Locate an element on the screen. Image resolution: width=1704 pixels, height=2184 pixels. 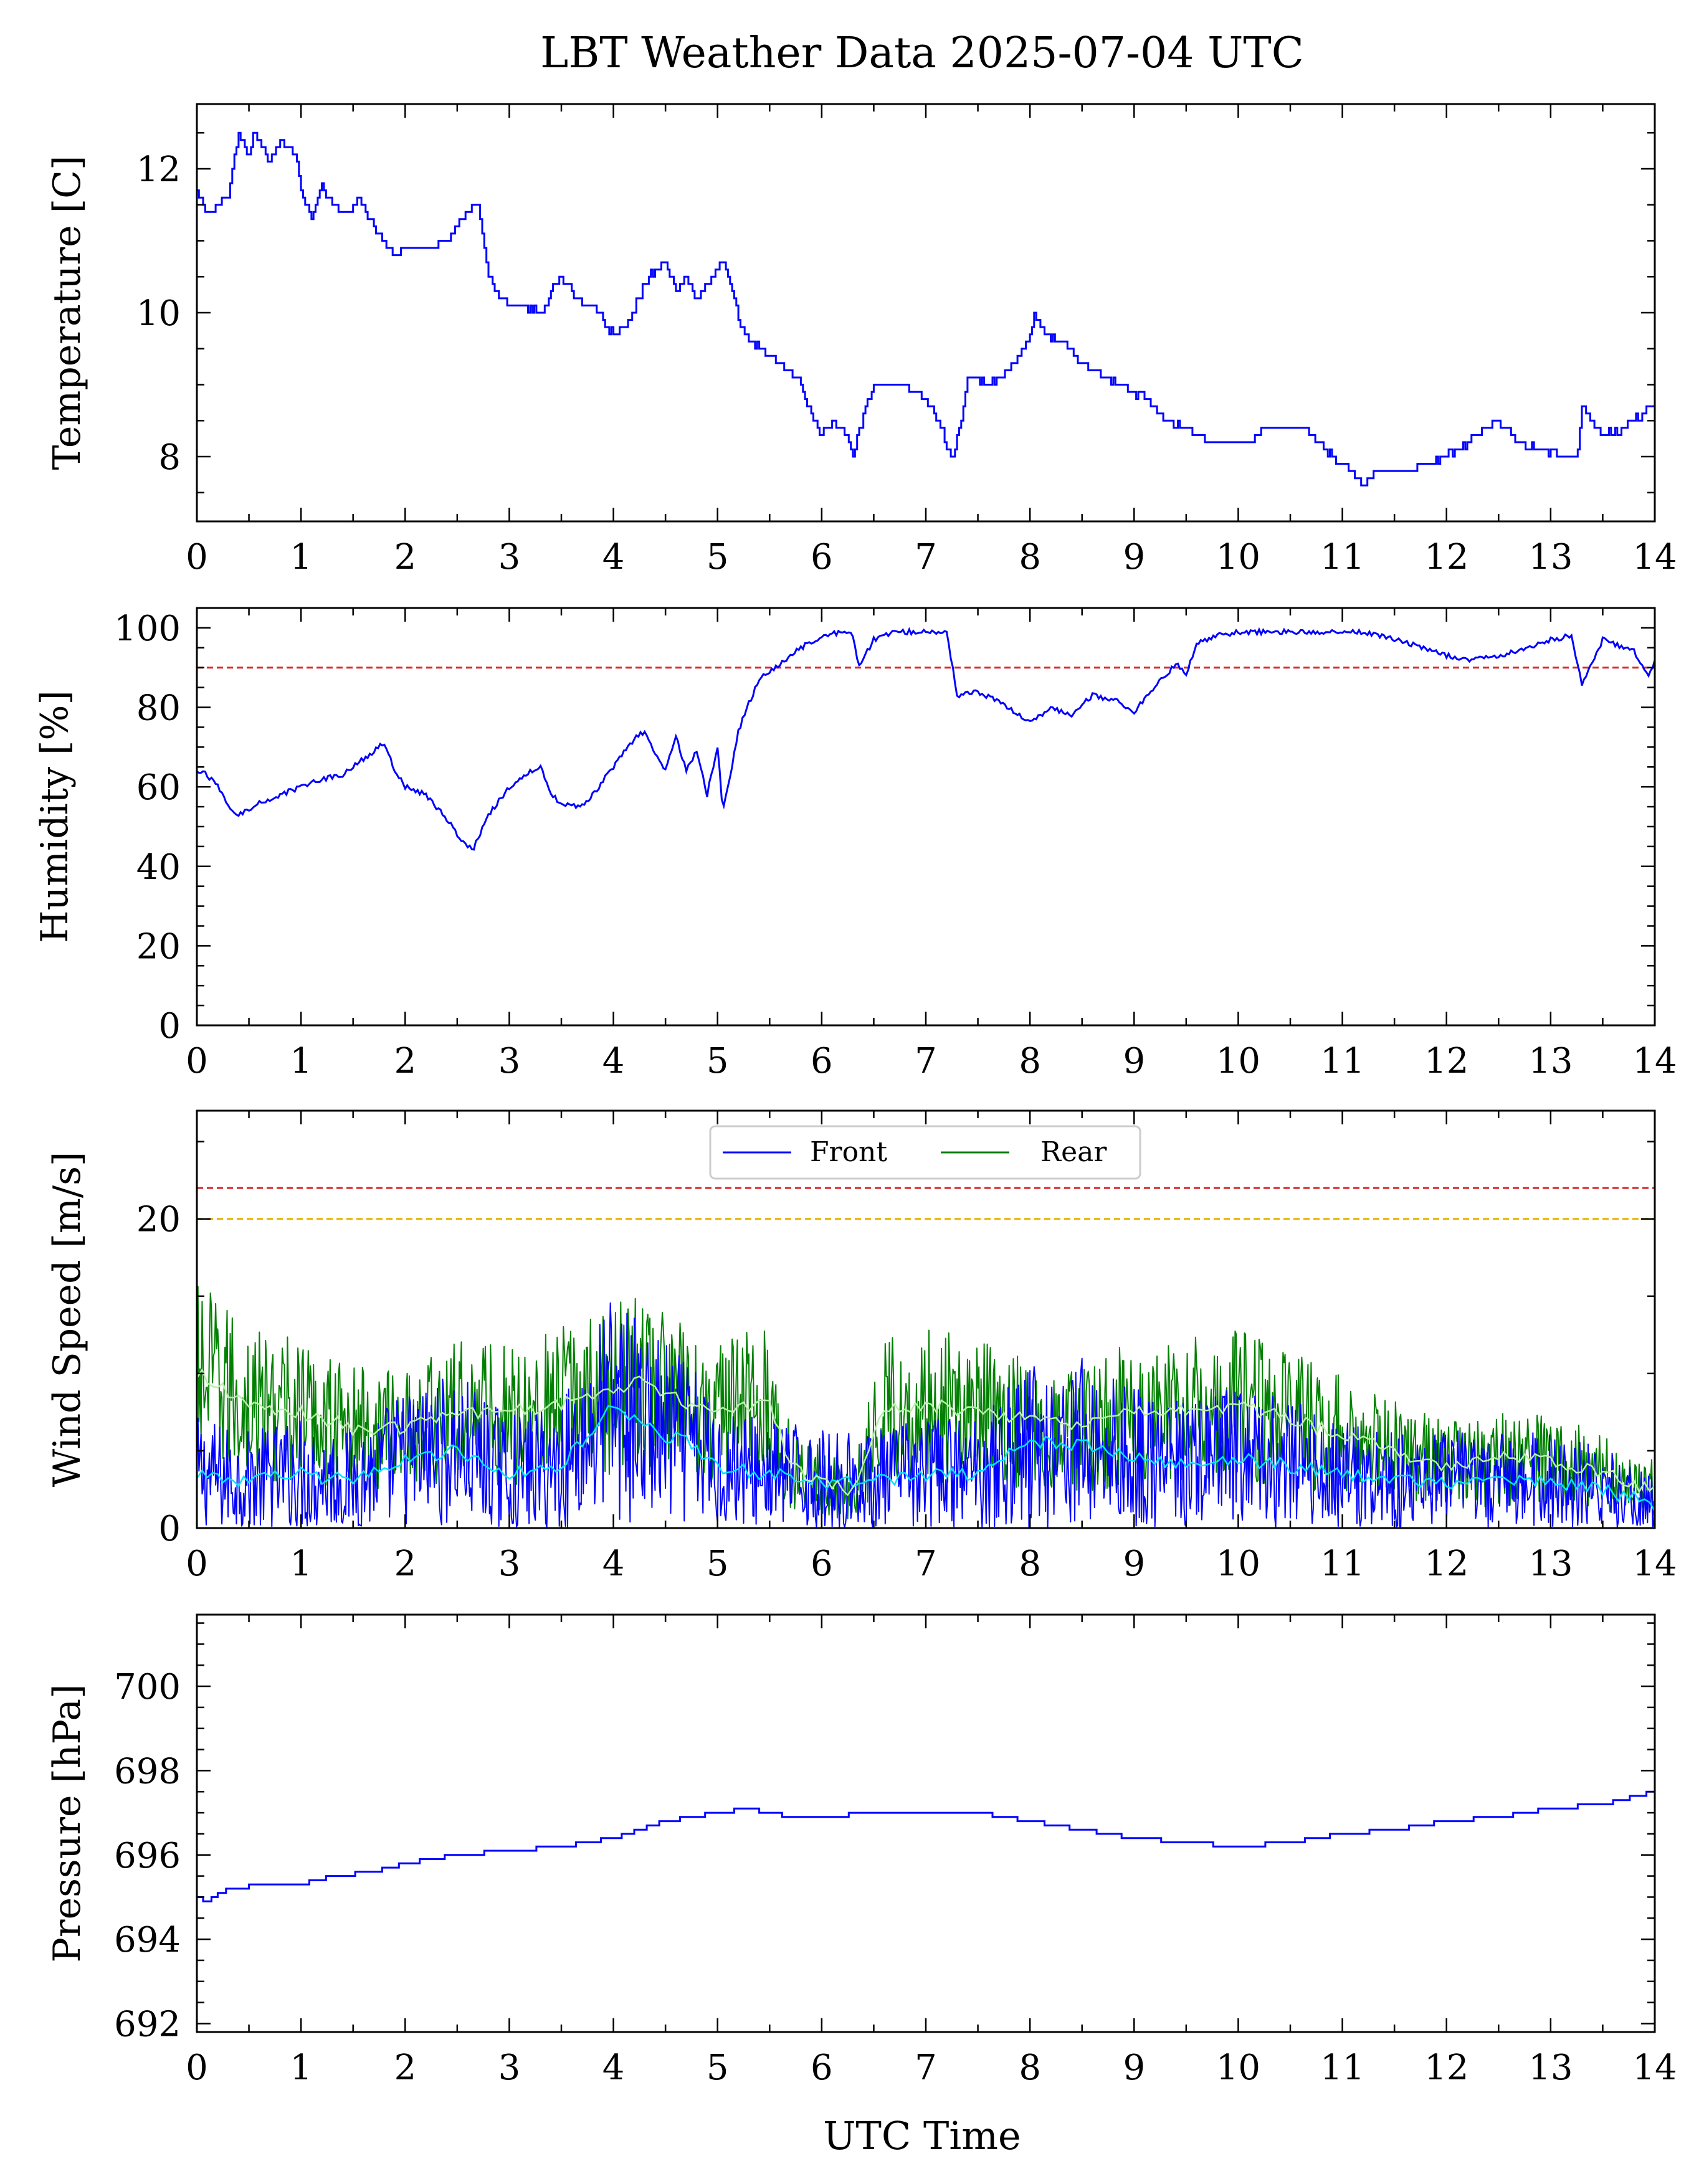
y-tick-label: 10 is located at coordinates (158, 313).